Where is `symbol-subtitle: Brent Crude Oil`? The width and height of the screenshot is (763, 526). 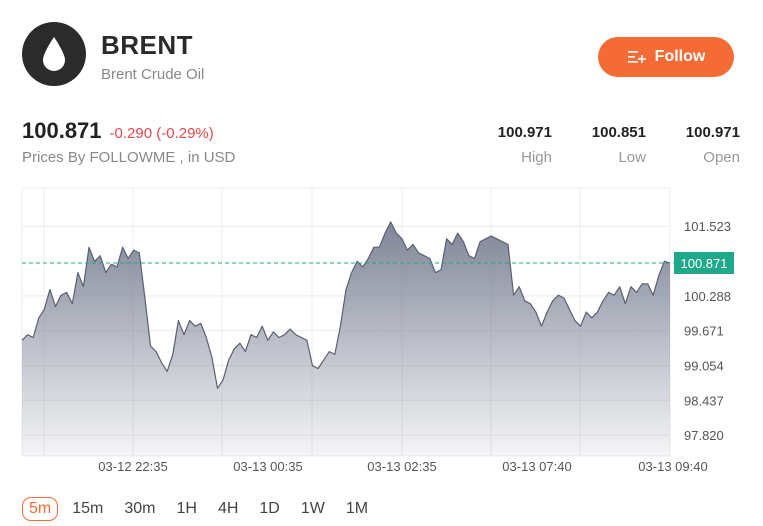 symbol-subtitle: Brent Crude Oil is located at coordinates (153, 74).